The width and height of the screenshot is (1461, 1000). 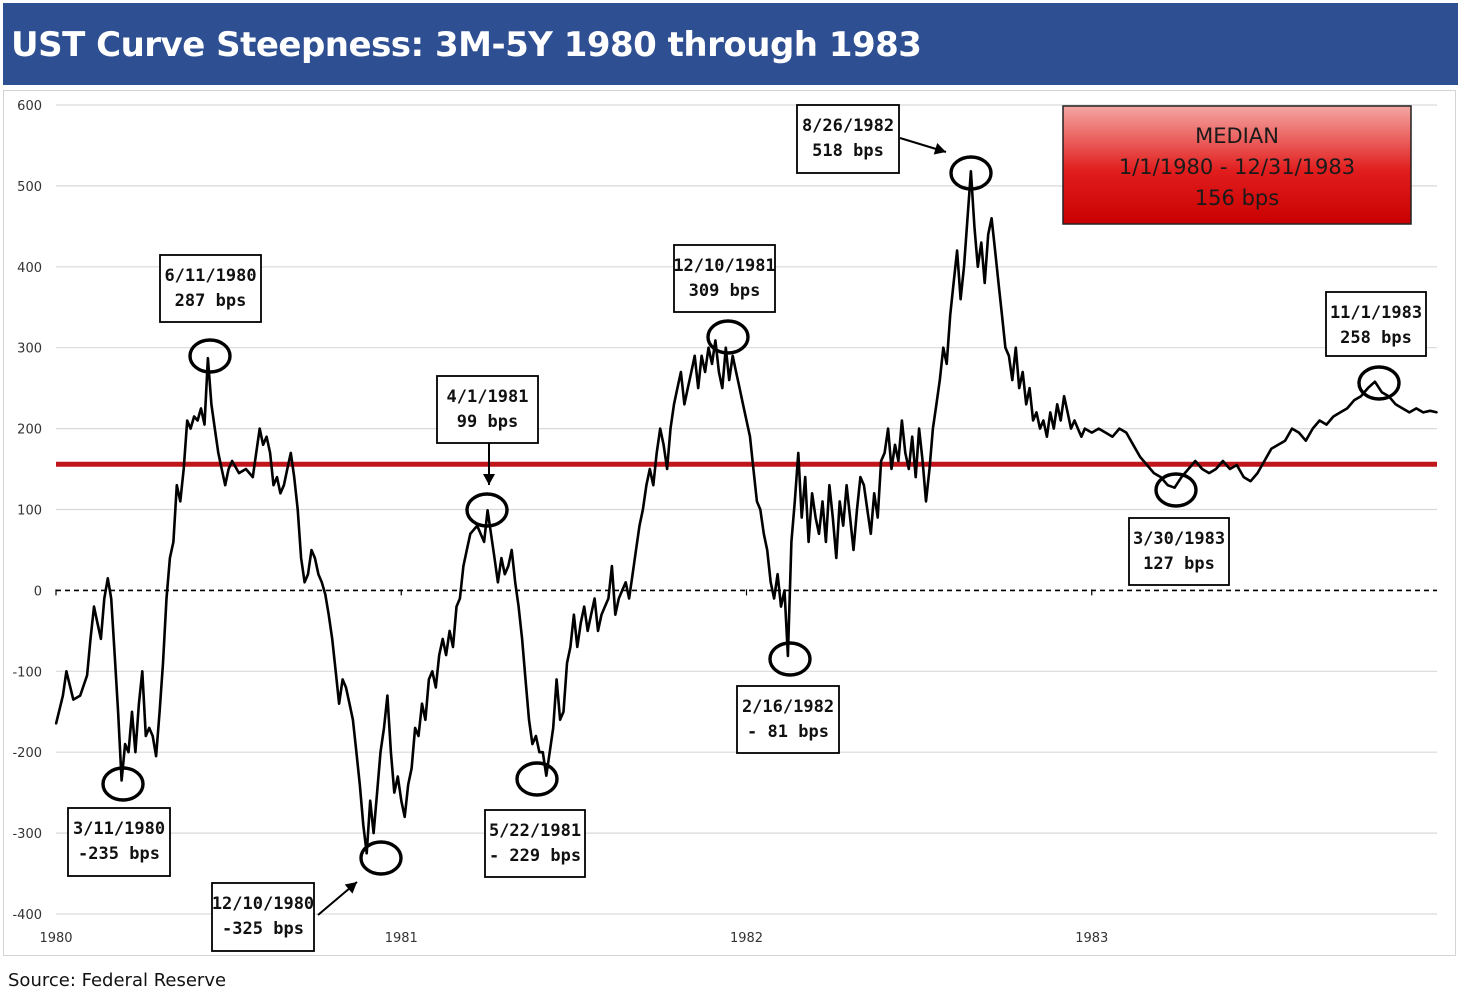 I want to click on annotation: 3/30/1983 127 bps, so click(x=1179, y=529).